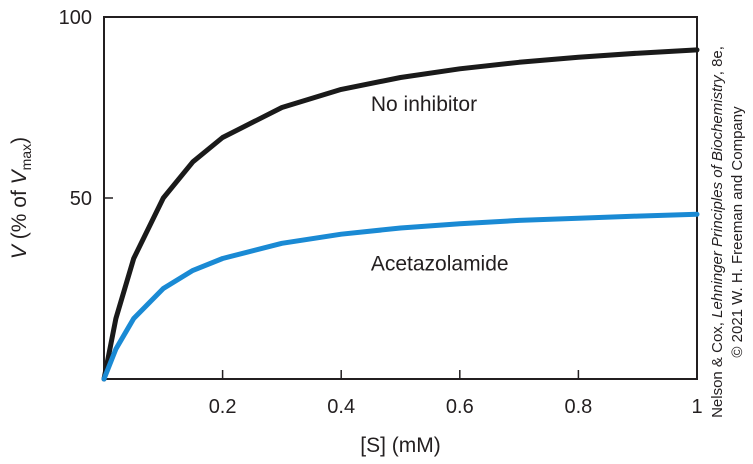 The height and width of the screenshot is (464, 753). I want to click on x-axis-title: [S] (mM), so click(400, 445).